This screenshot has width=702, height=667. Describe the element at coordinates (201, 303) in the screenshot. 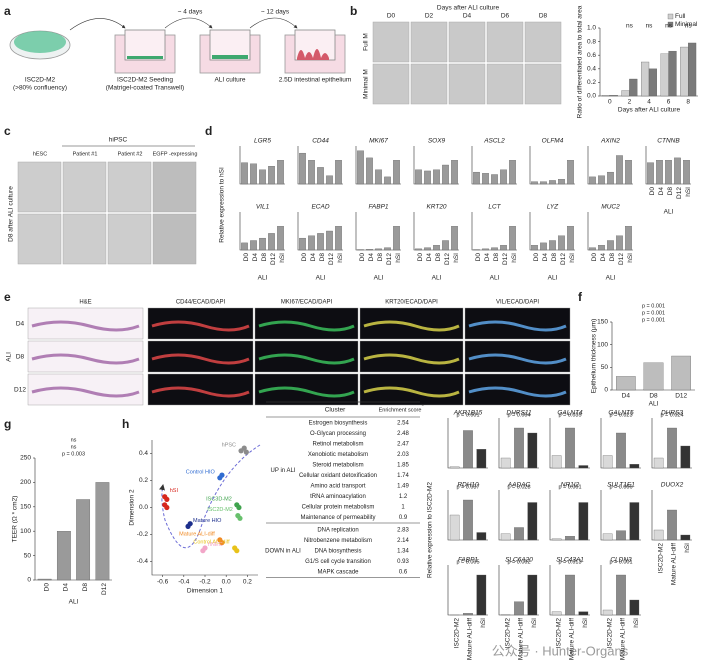

I see `column-label: CD44/ECAD/DAPI` at that location.